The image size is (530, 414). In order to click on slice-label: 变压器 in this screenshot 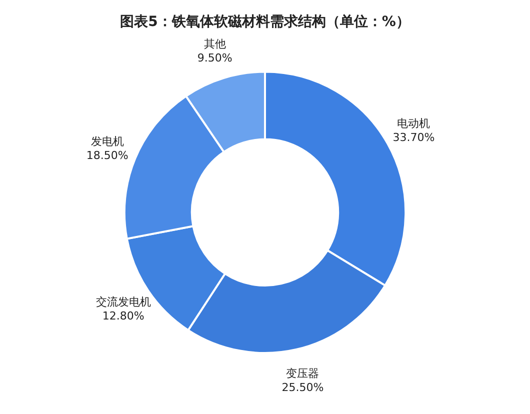, I will do `click(303, 373)`.